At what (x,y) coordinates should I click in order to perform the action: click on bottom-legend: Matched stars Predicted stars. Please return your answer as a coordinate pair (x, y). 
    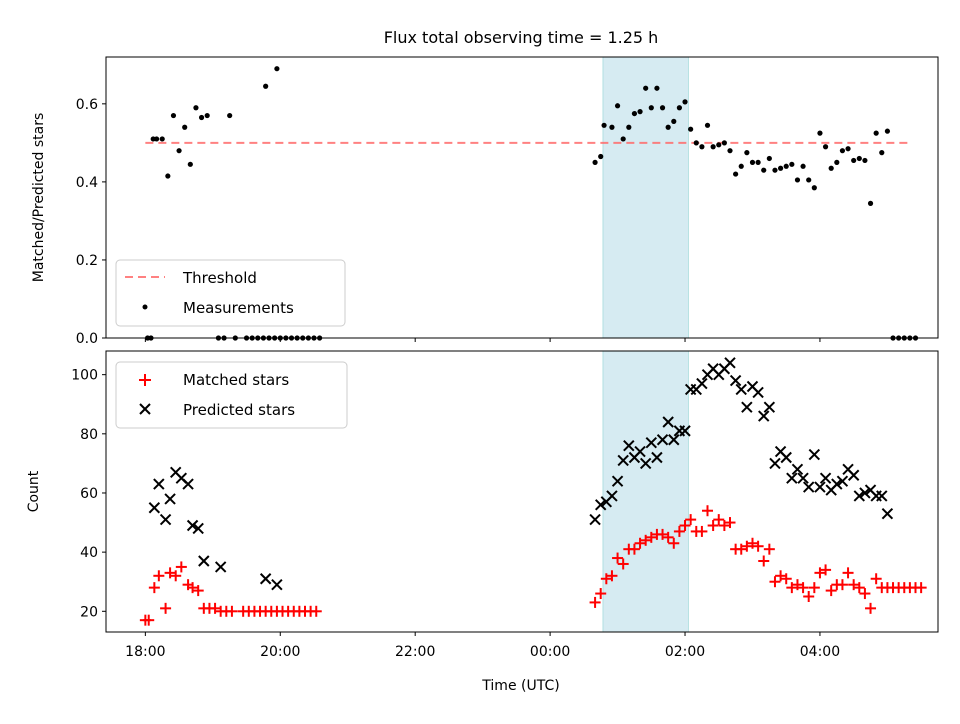
    Looking at the image, I should click on (231, 395).